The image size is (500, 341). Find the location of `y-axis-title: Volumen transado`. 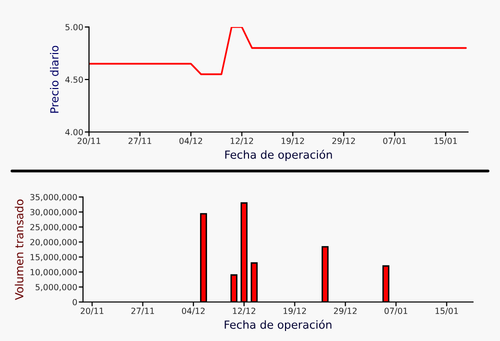

y-axis-title: Volumen transado is located at coordinates (19, 250).